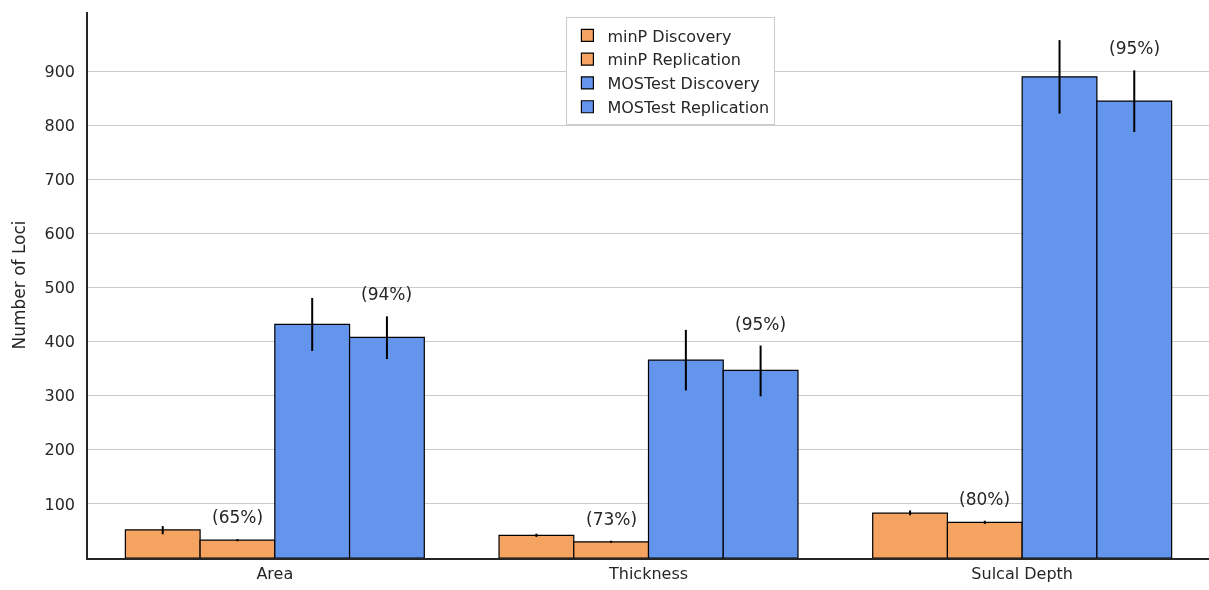  I want to click on y-tick-label: 700, so click(60, 180).